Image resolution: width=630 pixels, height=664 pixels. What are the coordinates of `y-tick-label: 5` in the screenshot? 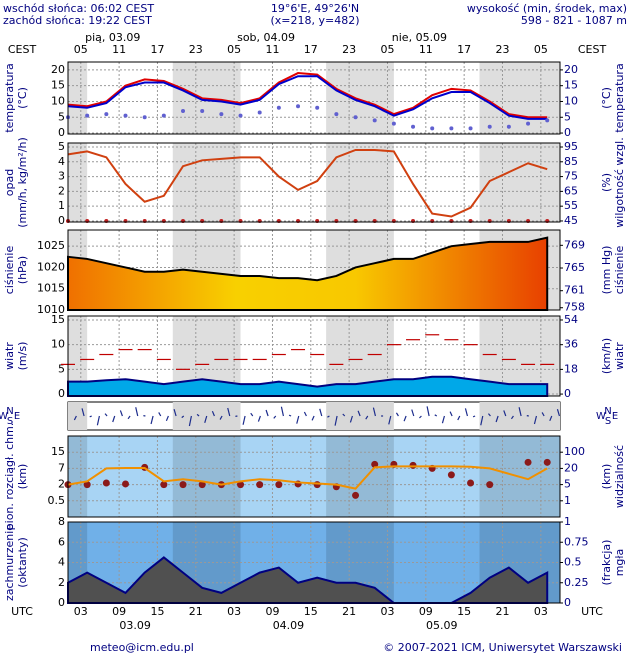 It's located at (61, 146).